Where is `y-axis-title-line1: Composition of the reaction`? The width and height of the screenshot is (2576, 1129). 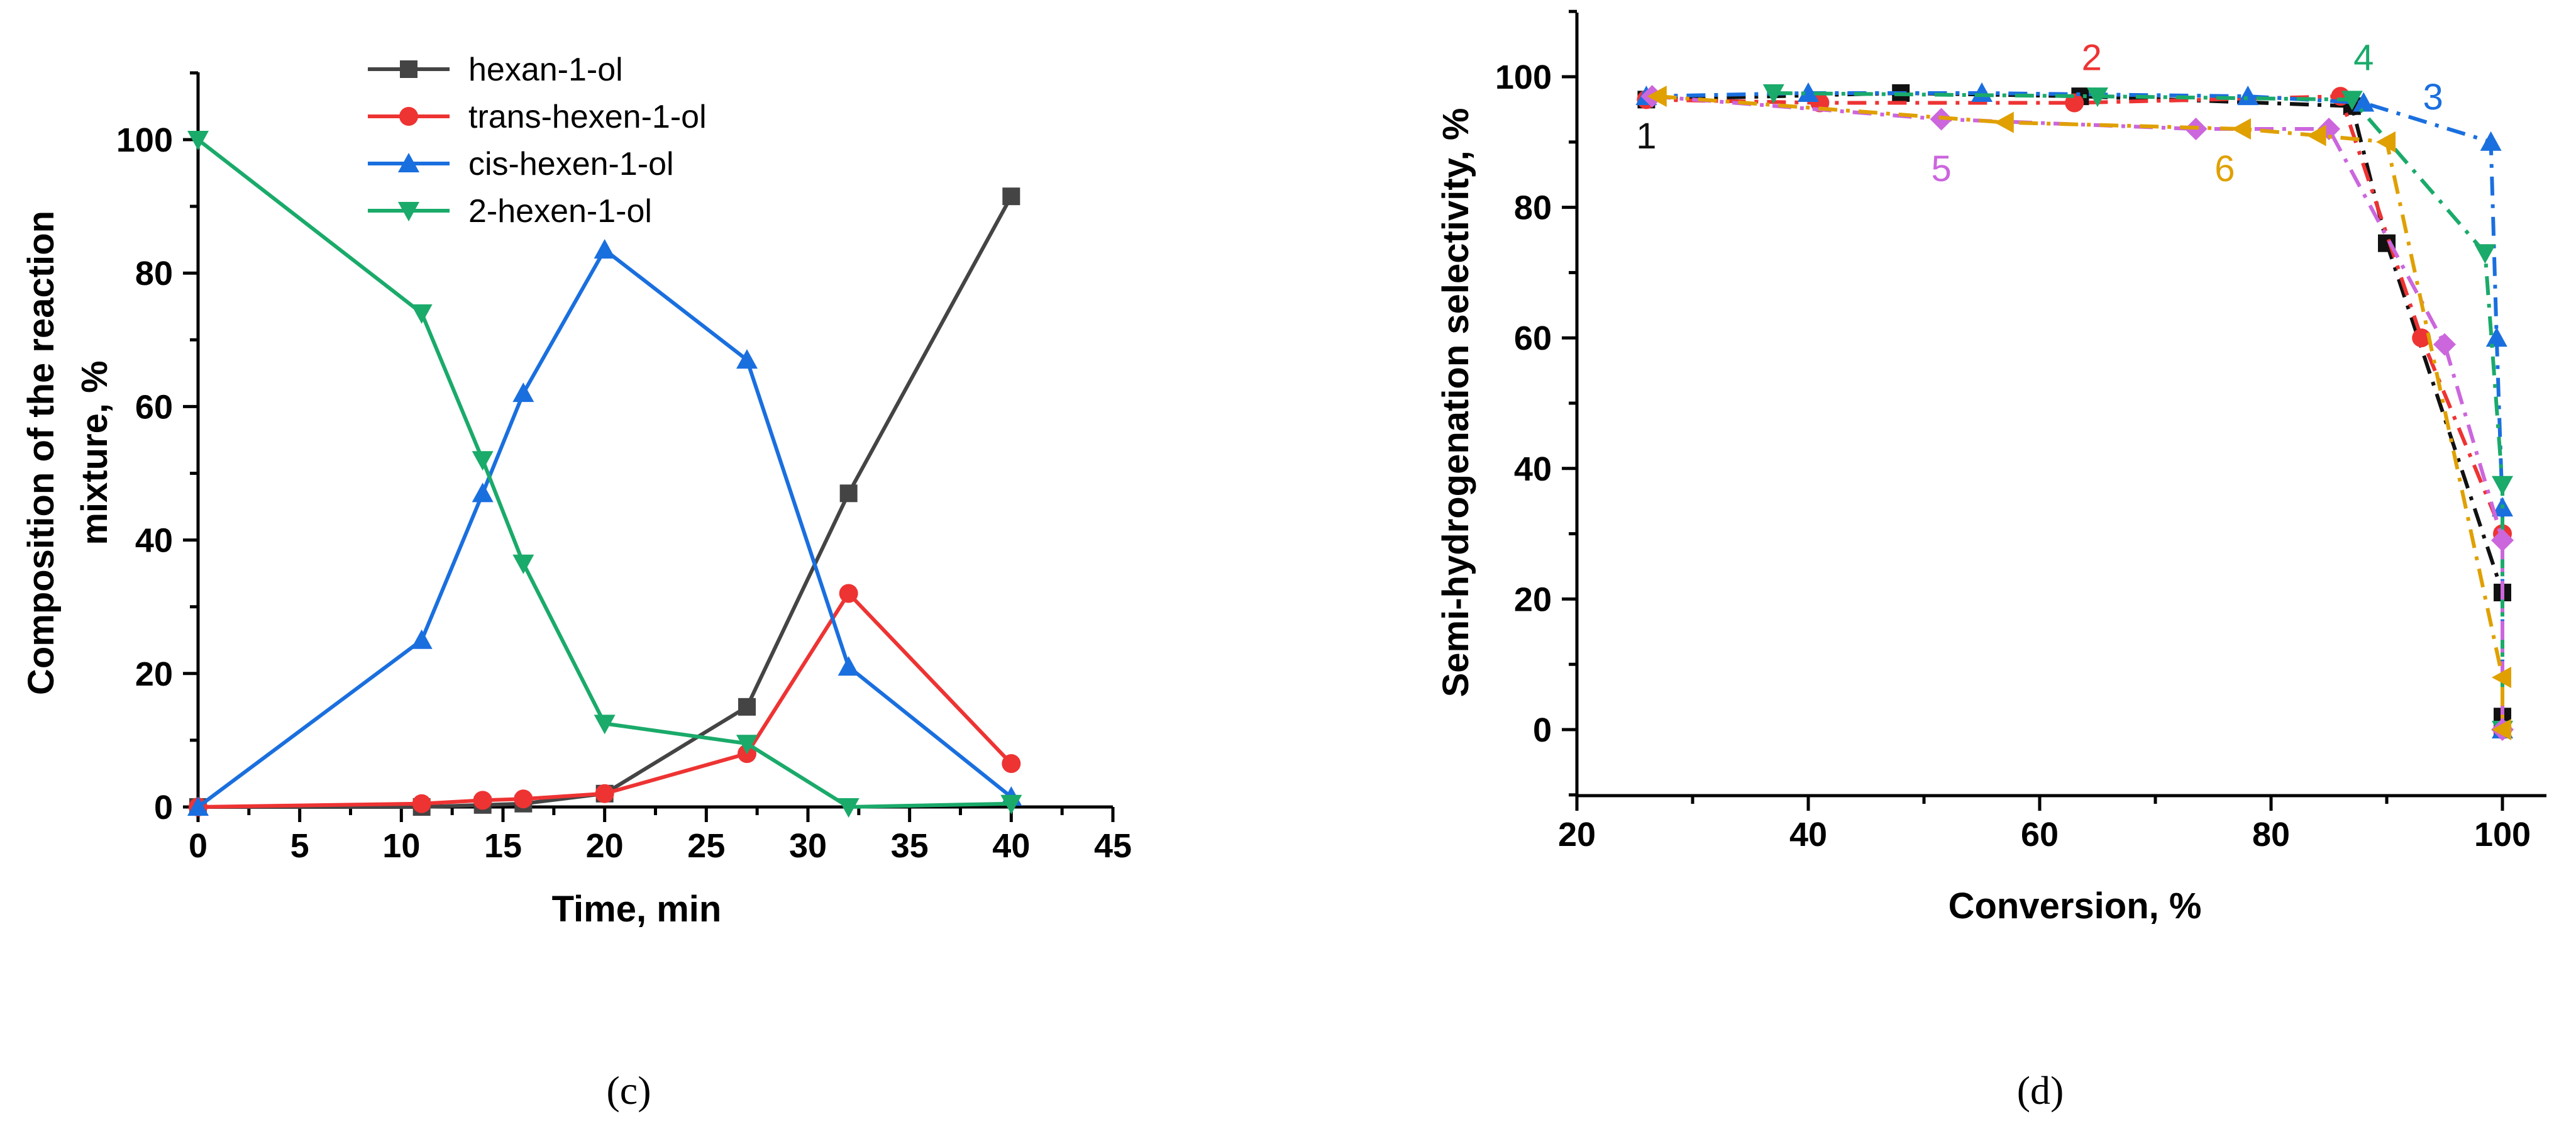
y-axis-title-line1: Composition of the reaction is located at coordinates (41, 453).